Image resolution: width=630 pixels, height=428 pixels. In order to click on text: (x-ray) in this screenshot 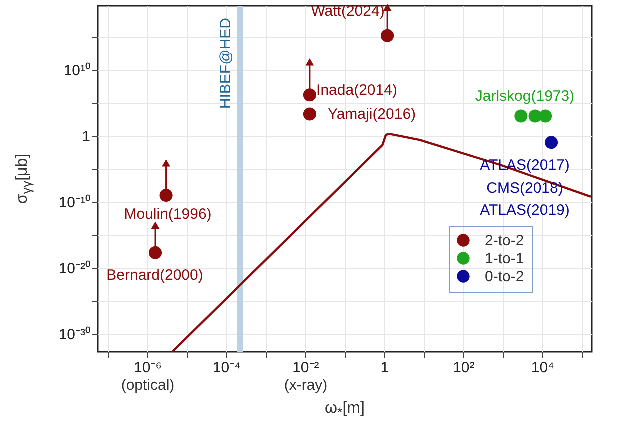, I will do `click(306, 385)`.